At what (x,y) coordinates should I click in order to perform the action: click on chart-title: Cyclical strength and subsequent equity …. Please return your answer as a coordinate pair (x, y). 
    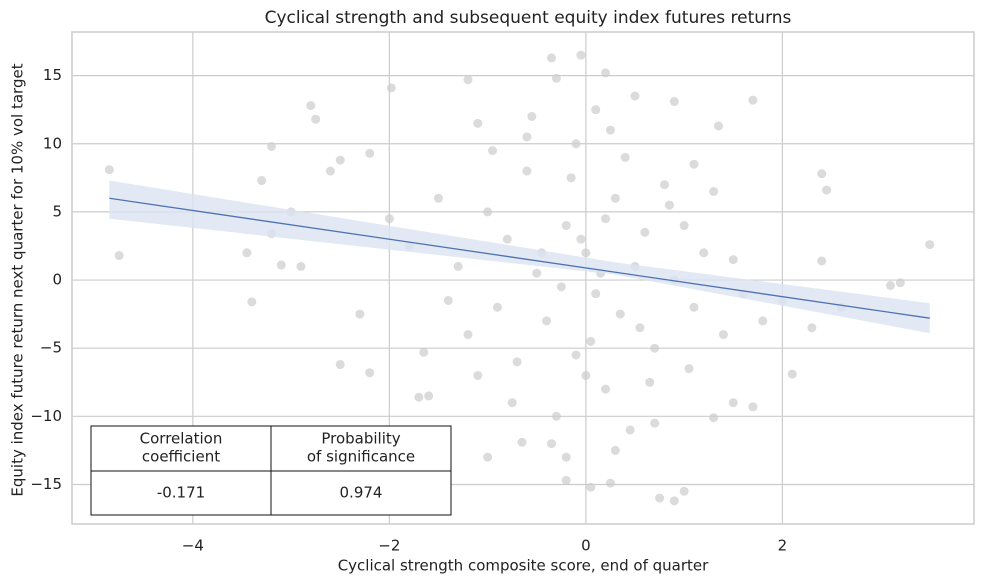
    Looking at the image, I should click on (528, 18).